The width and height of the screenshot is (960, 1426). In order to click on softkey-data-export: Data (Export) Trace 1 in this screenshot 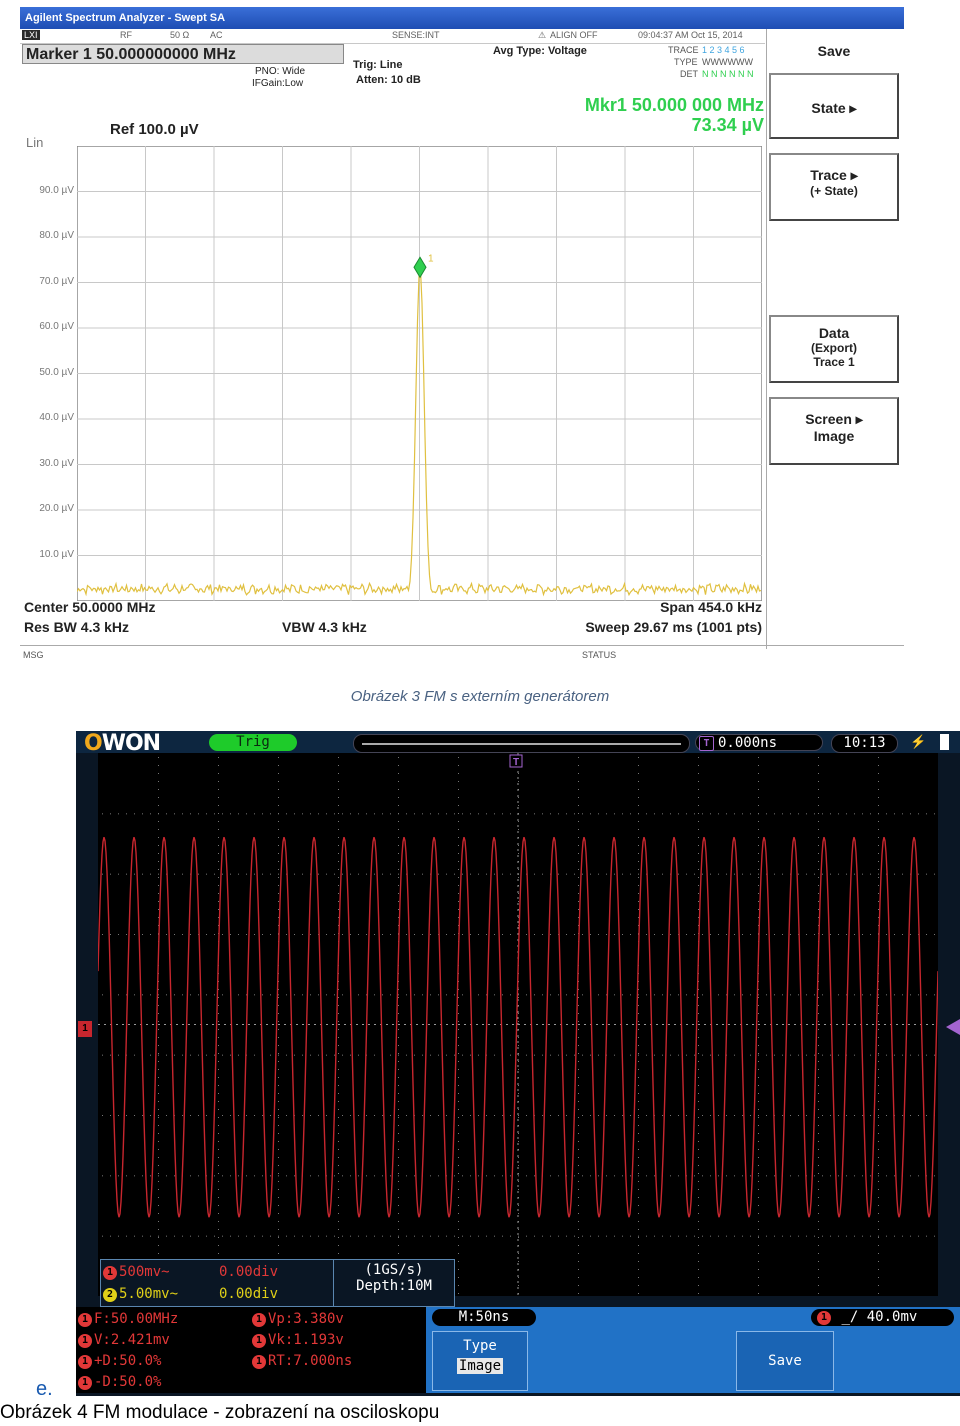, I will do `click(834, 349)`.